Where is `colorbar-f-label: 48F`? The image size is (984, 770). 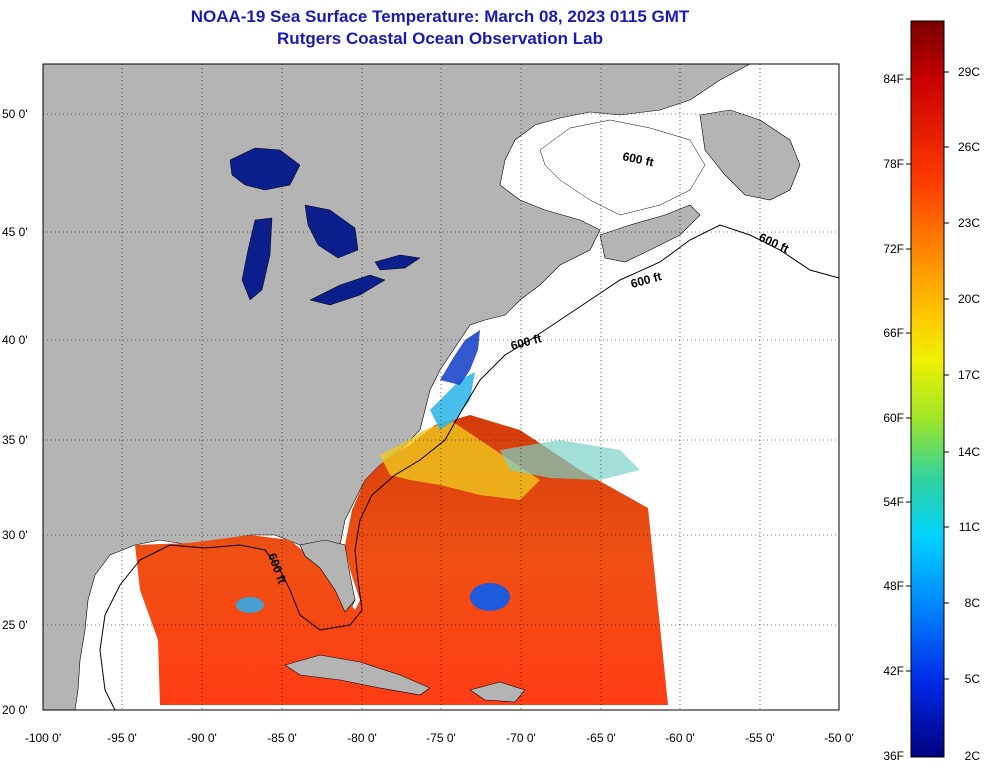 colorbar-f-label: 48F is located at coordinates (893, 586).